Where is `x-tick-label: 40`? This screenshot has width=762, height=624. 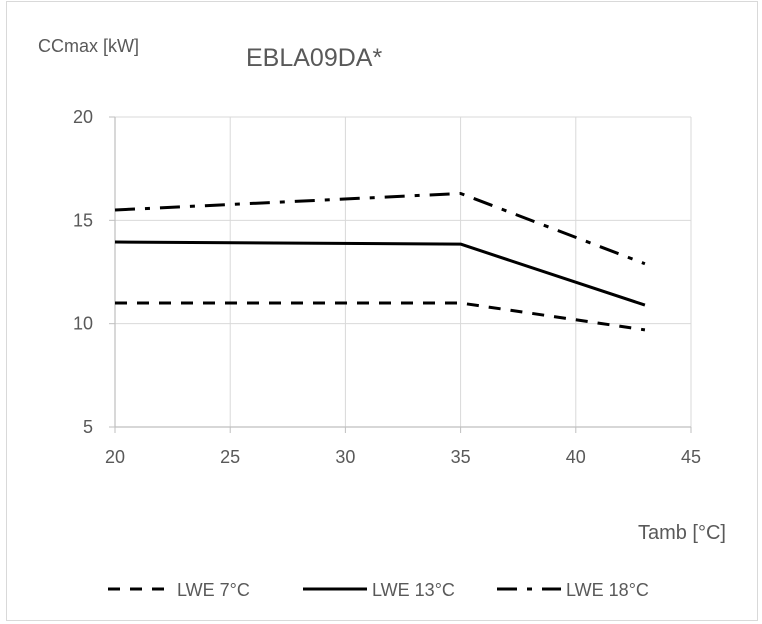 x-tick-label: 40 is located at coordinates (576, 457).